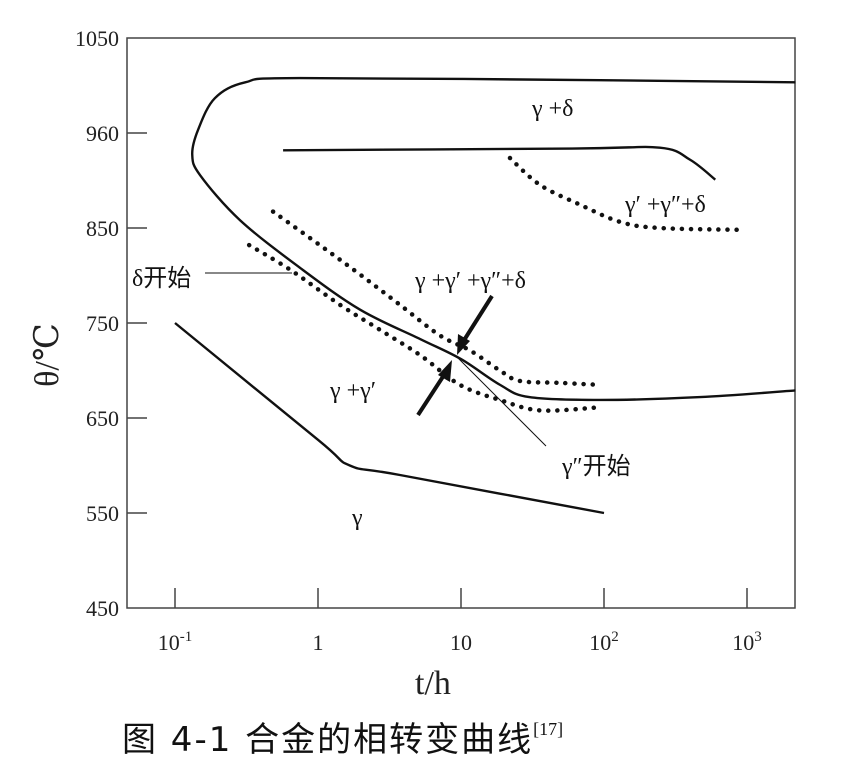  I want to click on series-lower-dotted, so click(423, 327).